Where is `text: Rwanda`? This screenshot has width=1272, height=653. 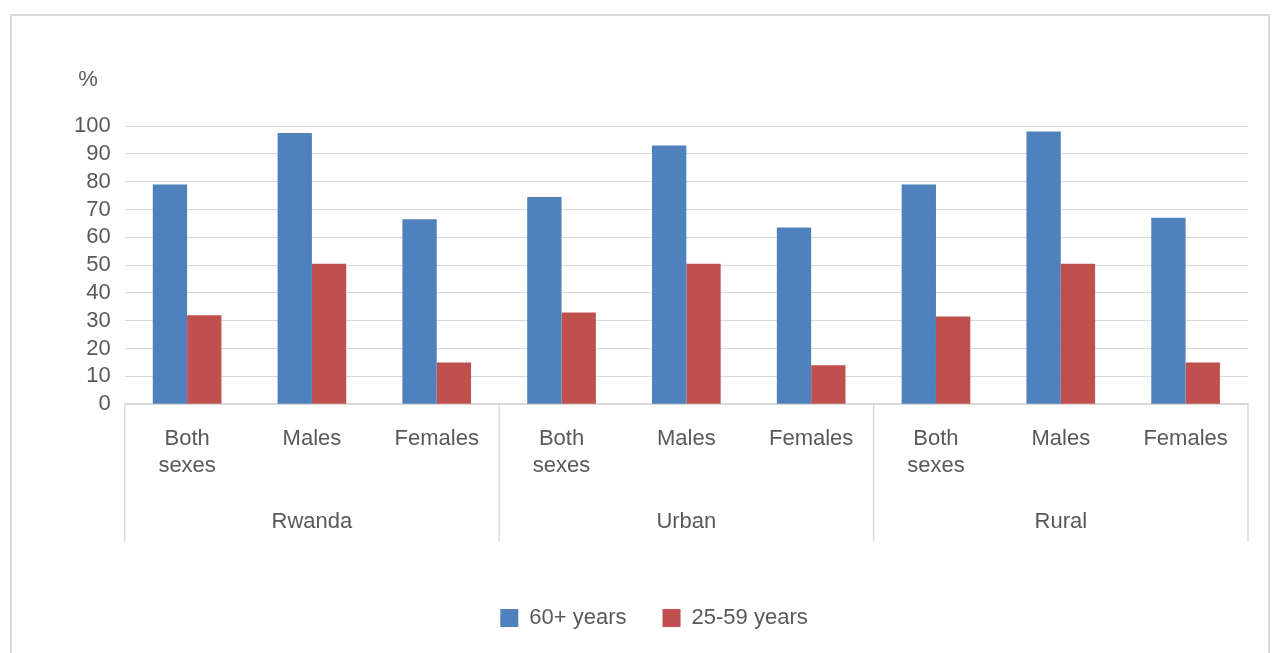 text: Rwanda is located at coordinates (312, 521).